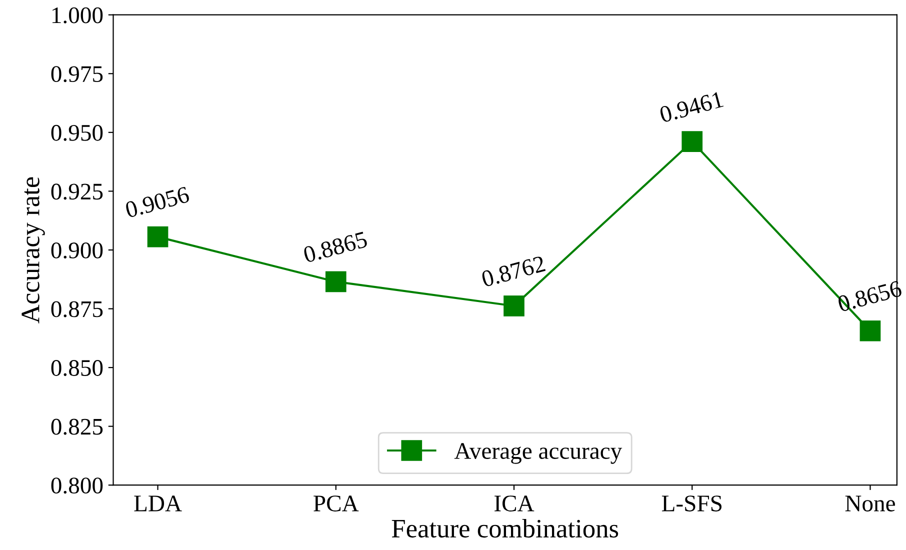  Describe the element at coordinates (513, 272) in the screenshot. I see `data-label: 0.8762` at that location.